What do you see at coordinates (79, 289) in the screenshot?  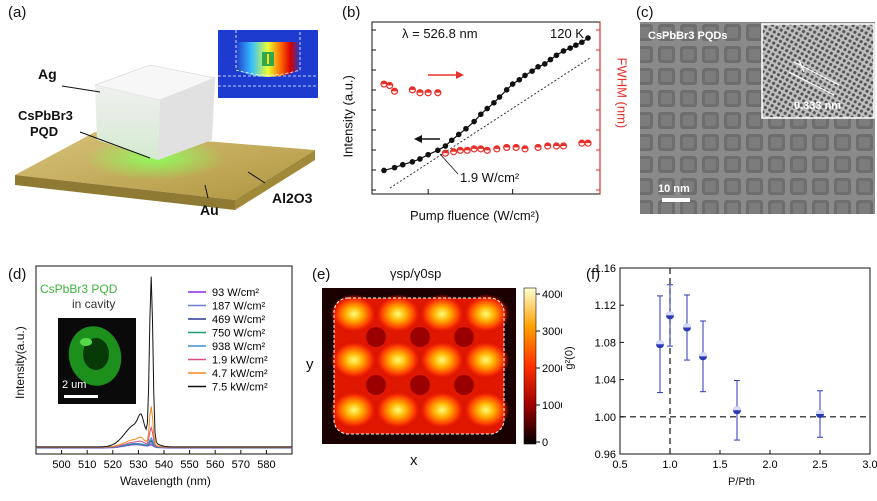 I see `inset-title-line1: CsPbBr3 PQD` at bounding box center [79, 289].